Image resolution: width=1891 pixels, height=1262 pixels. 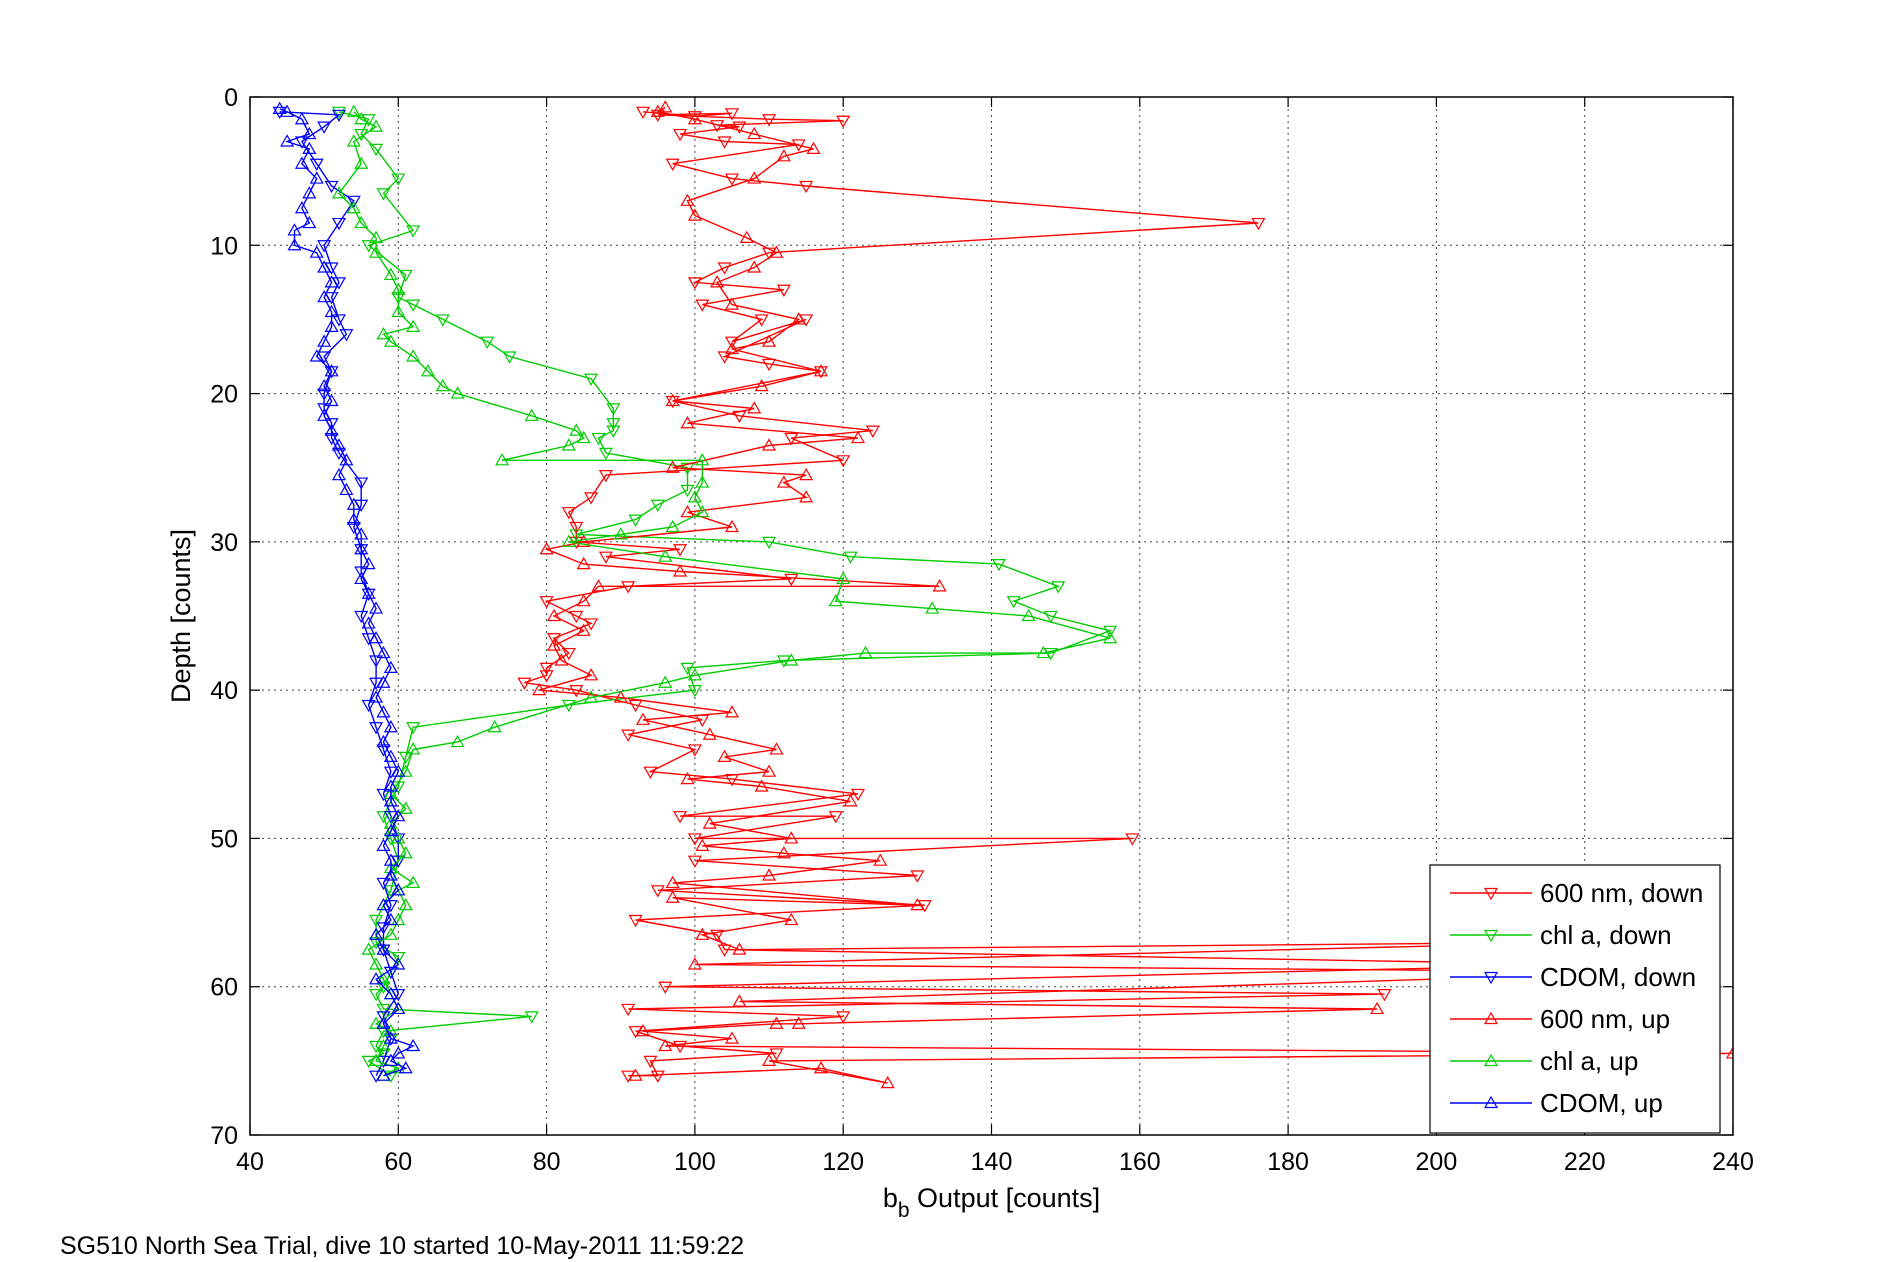 I want to click on y-tick-label: 20, so click(x=224, y=395).